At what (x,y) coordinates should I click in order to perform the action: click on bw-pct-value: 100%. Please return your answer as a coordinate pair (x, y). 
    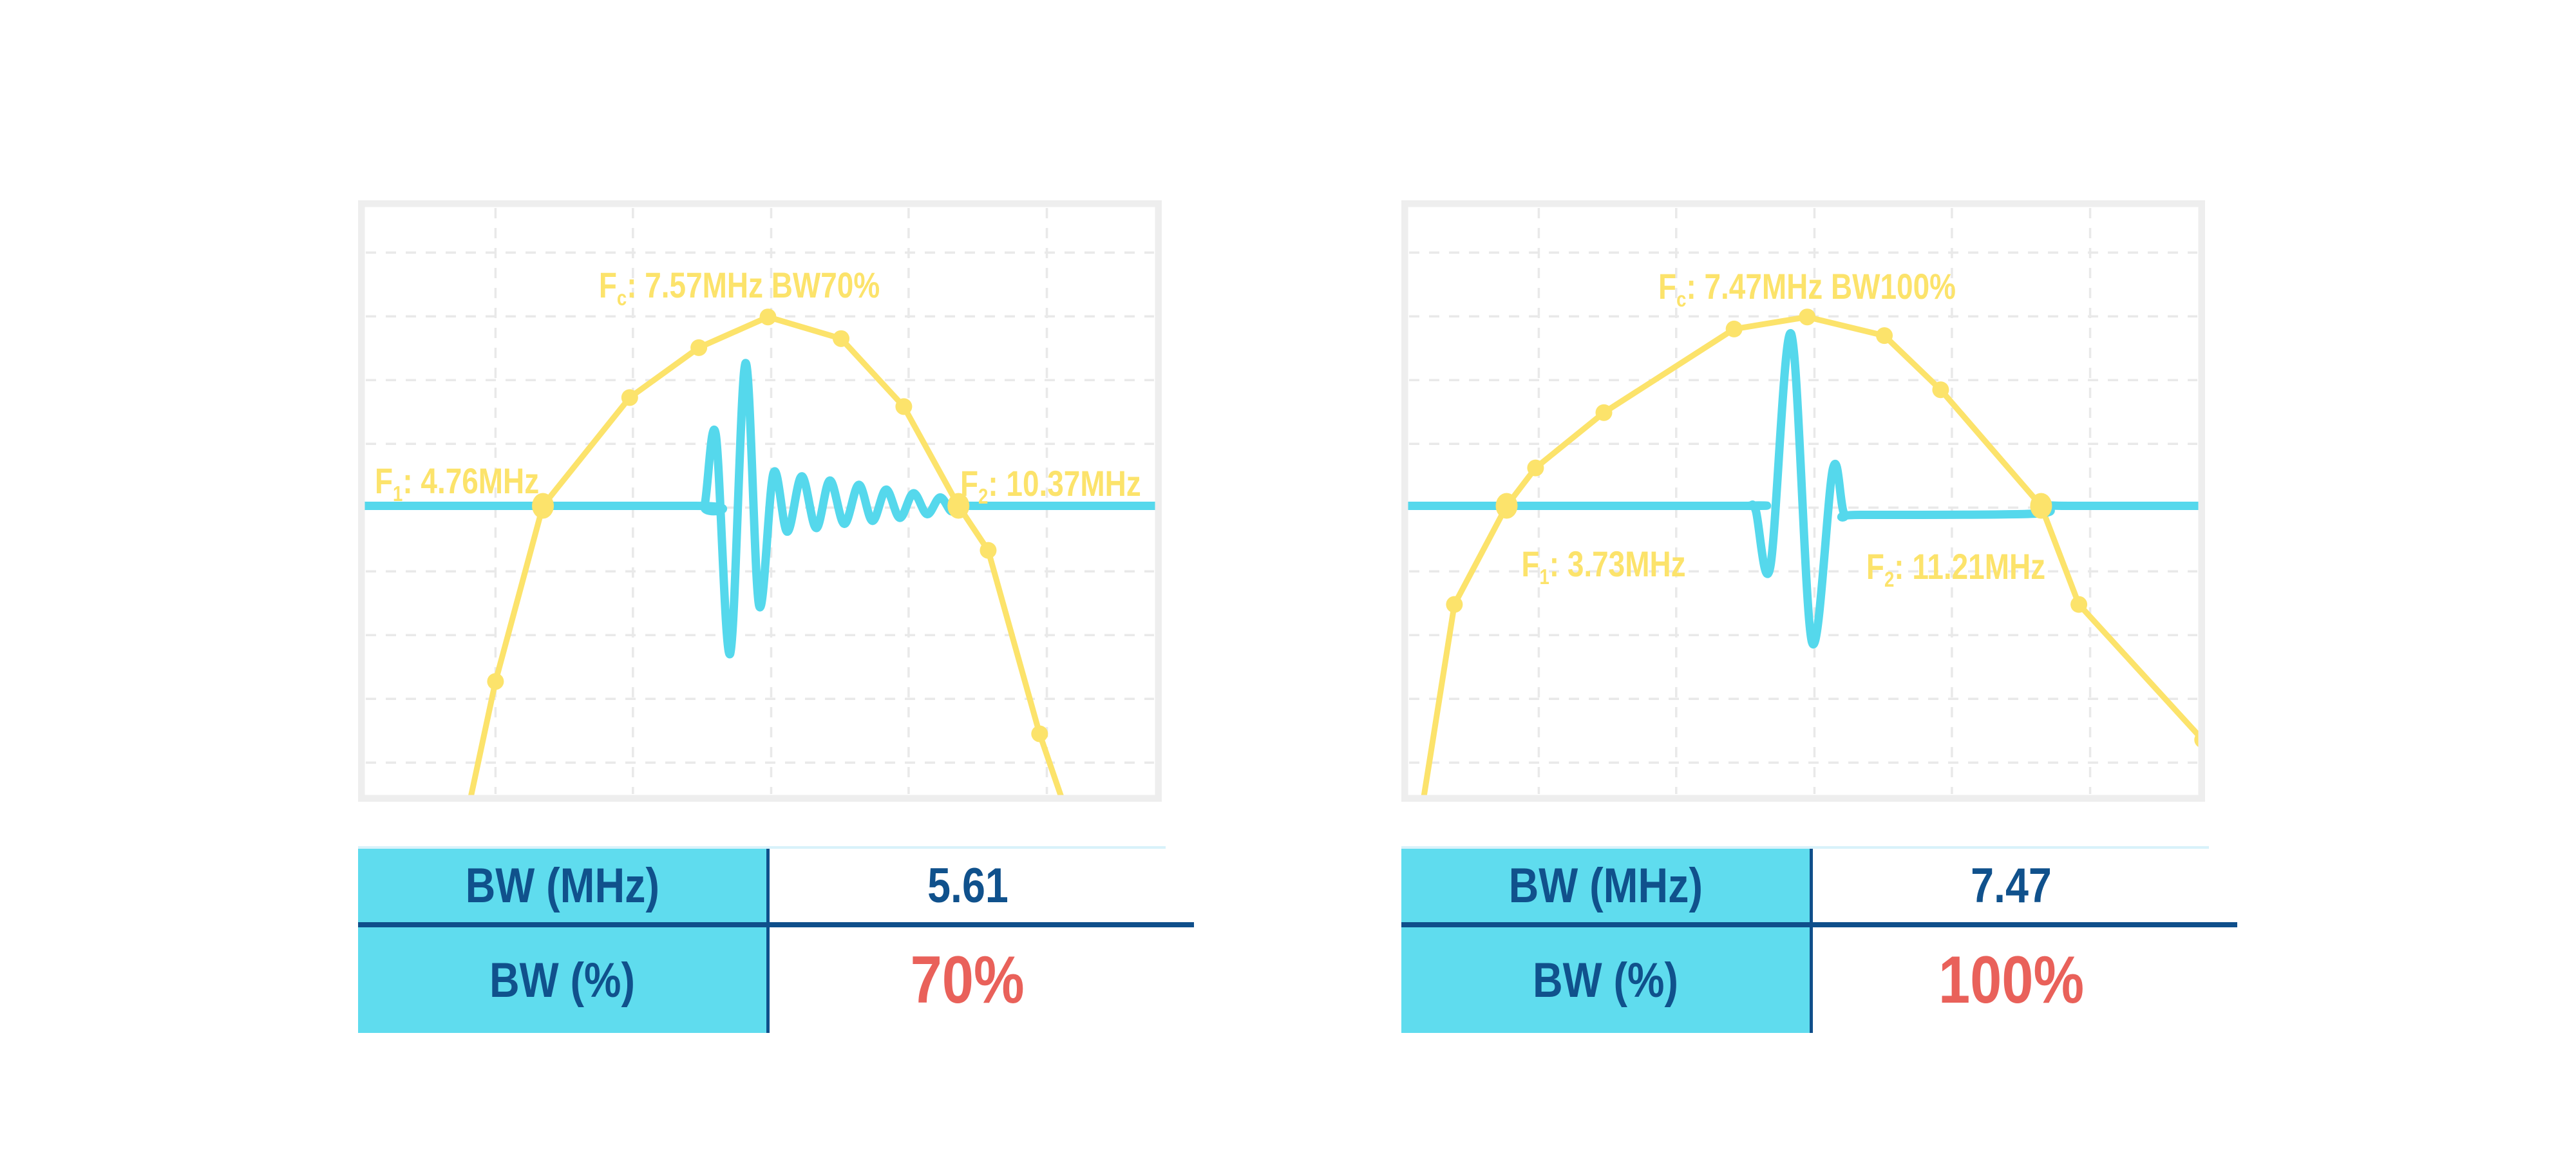
    Looking at the image, I should click on (2011, 979).